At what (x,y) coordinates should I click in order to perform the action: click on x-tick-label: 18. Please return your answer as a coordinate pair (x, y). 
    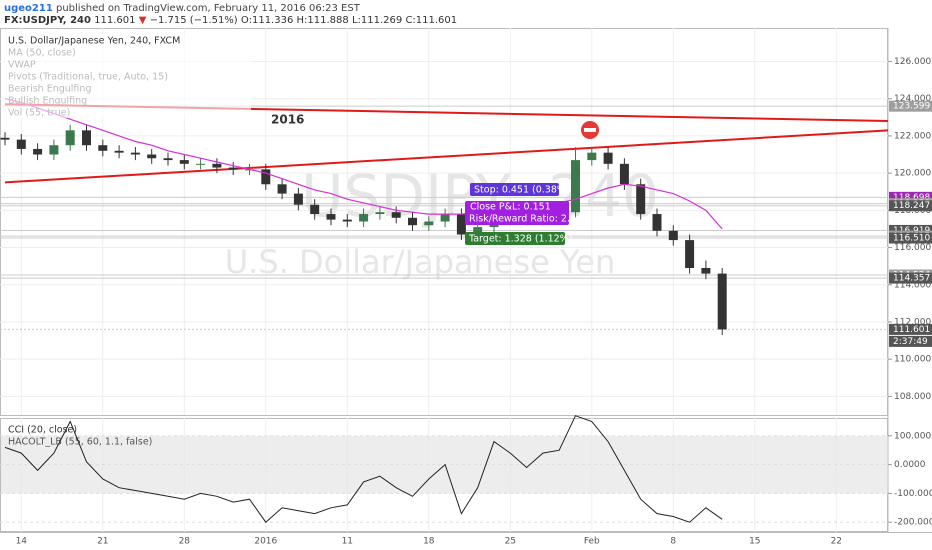
    Looking at the image, I should click on (429, 542).